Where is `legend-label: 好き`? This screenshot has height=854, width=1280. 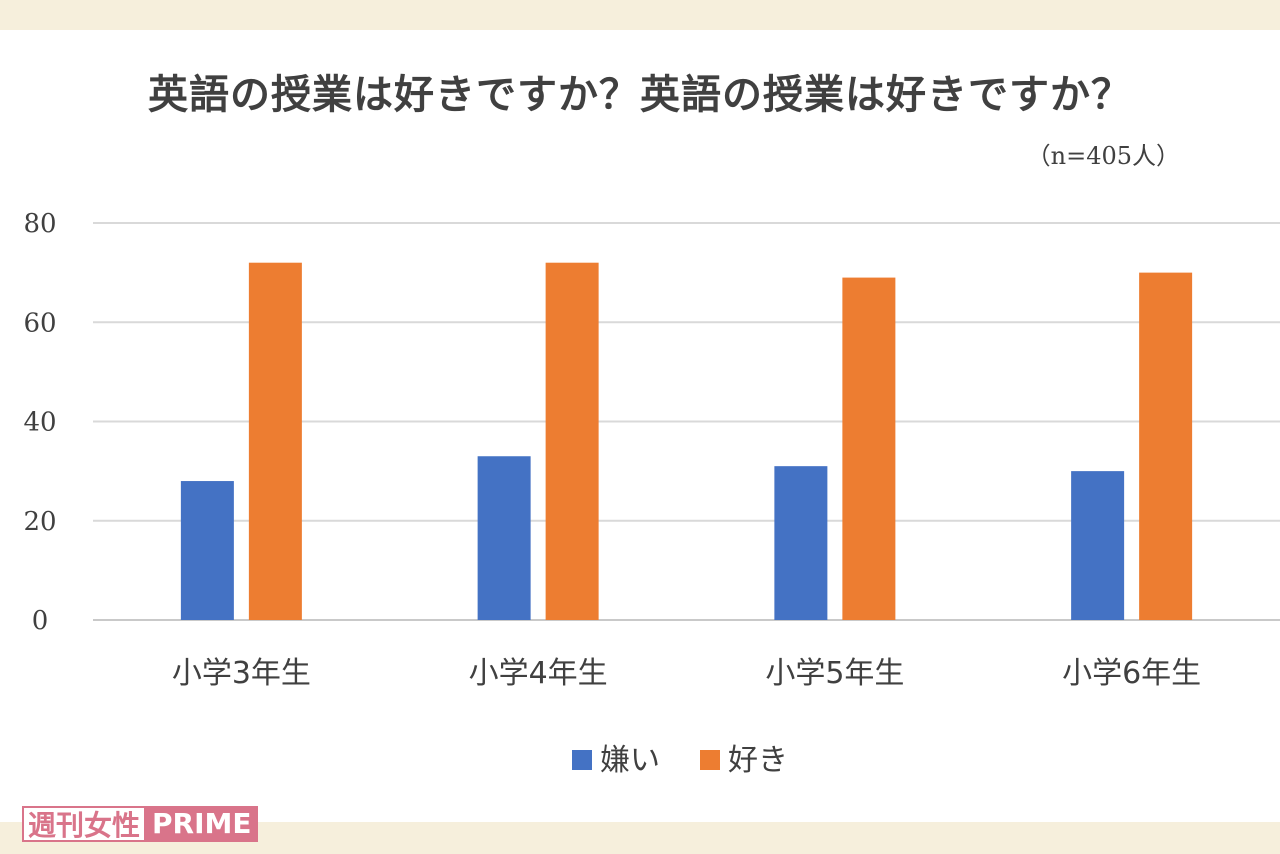 legend-label: 好き is located at coordinates (758, 760).